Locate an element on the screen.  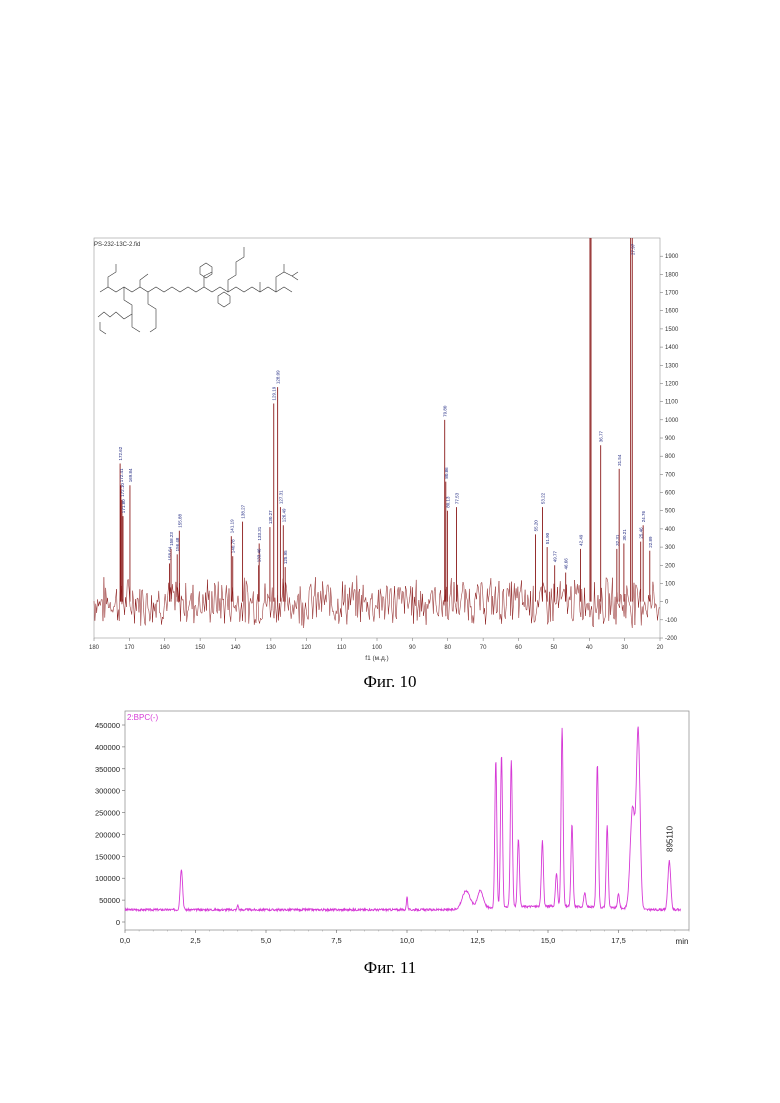
nmr-peak-label: 172.41 is located at coordinates (121, 475).